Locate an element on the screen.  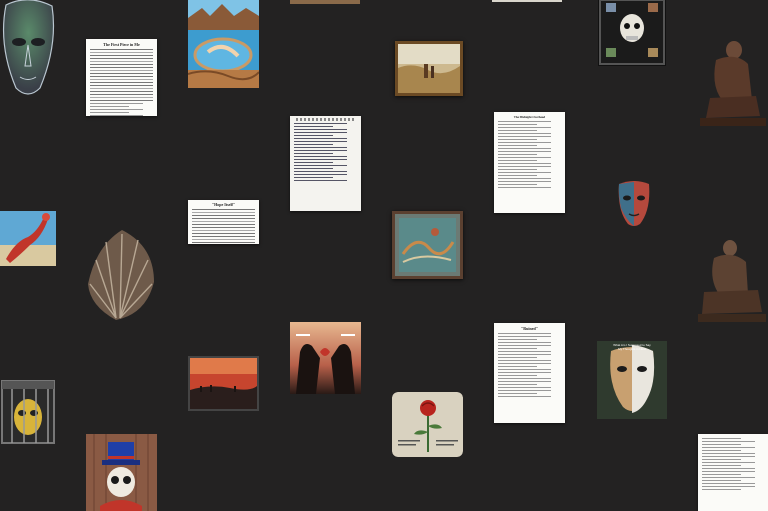
surreal-desert-painting is located at coordinates (223, 44).